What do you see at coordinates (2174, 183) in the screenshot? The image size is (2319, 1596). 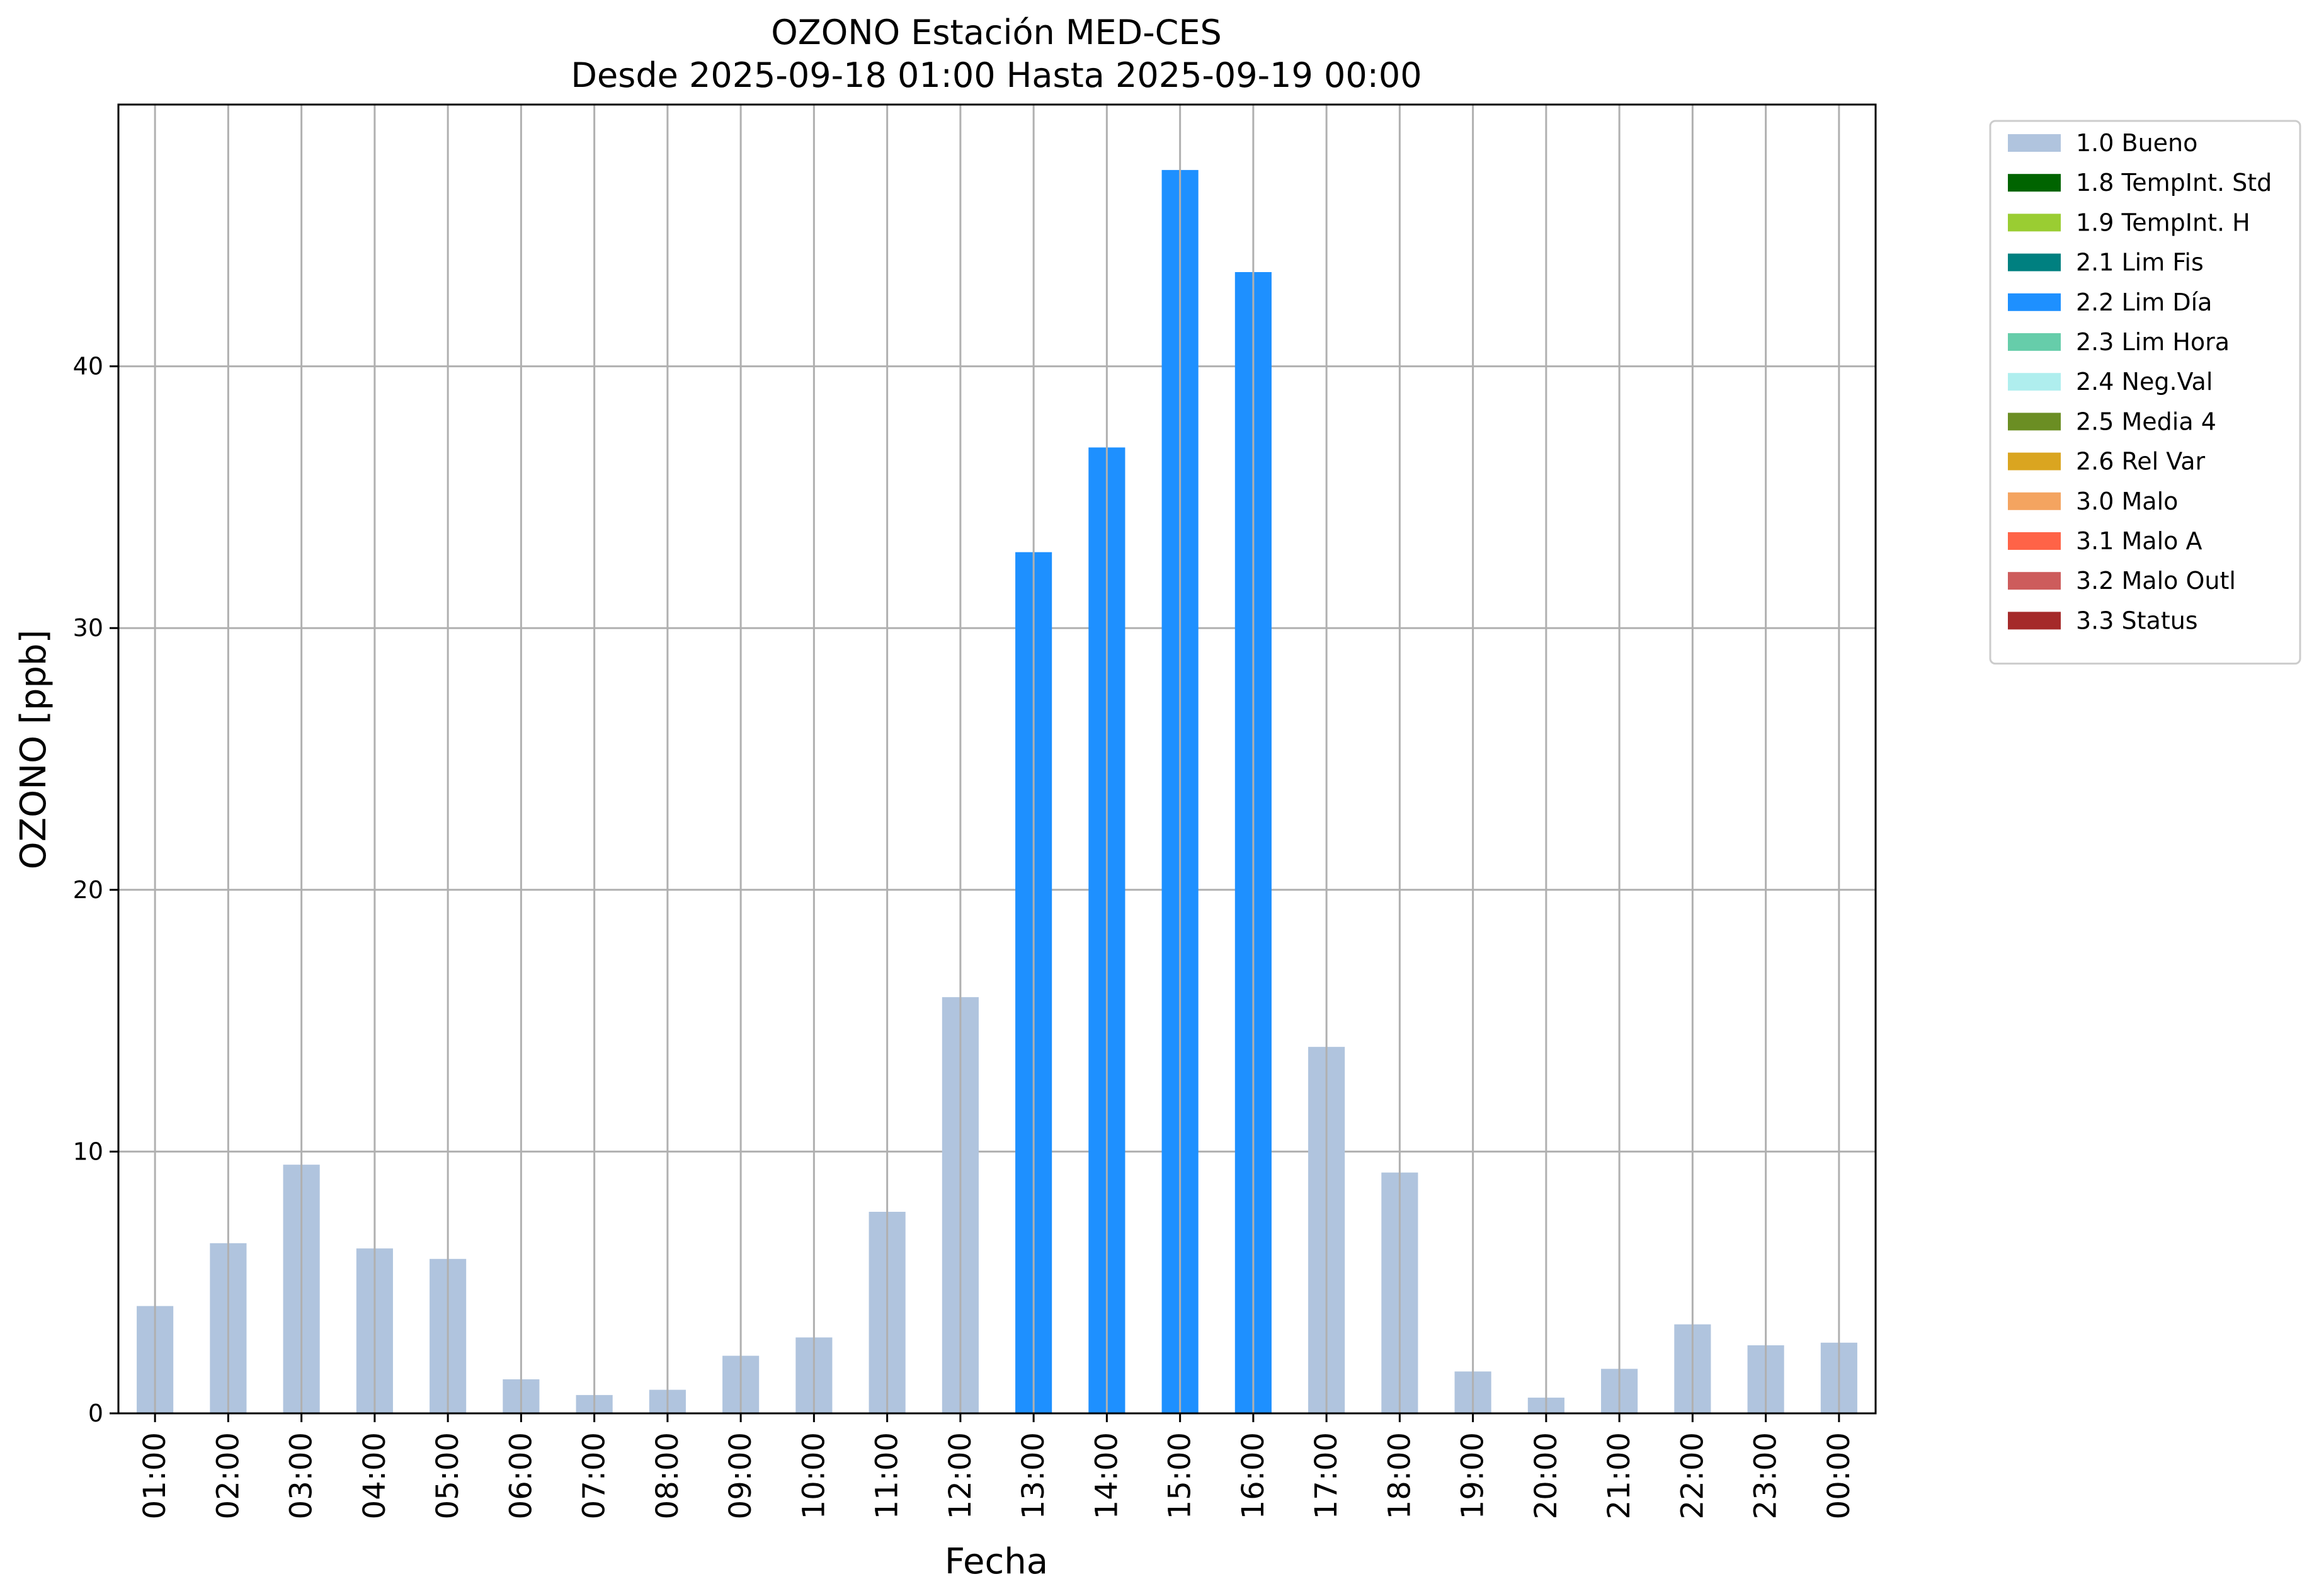 I see `legend-label: 1.8 TempInt. Std` at bounding box center [2174, 183].